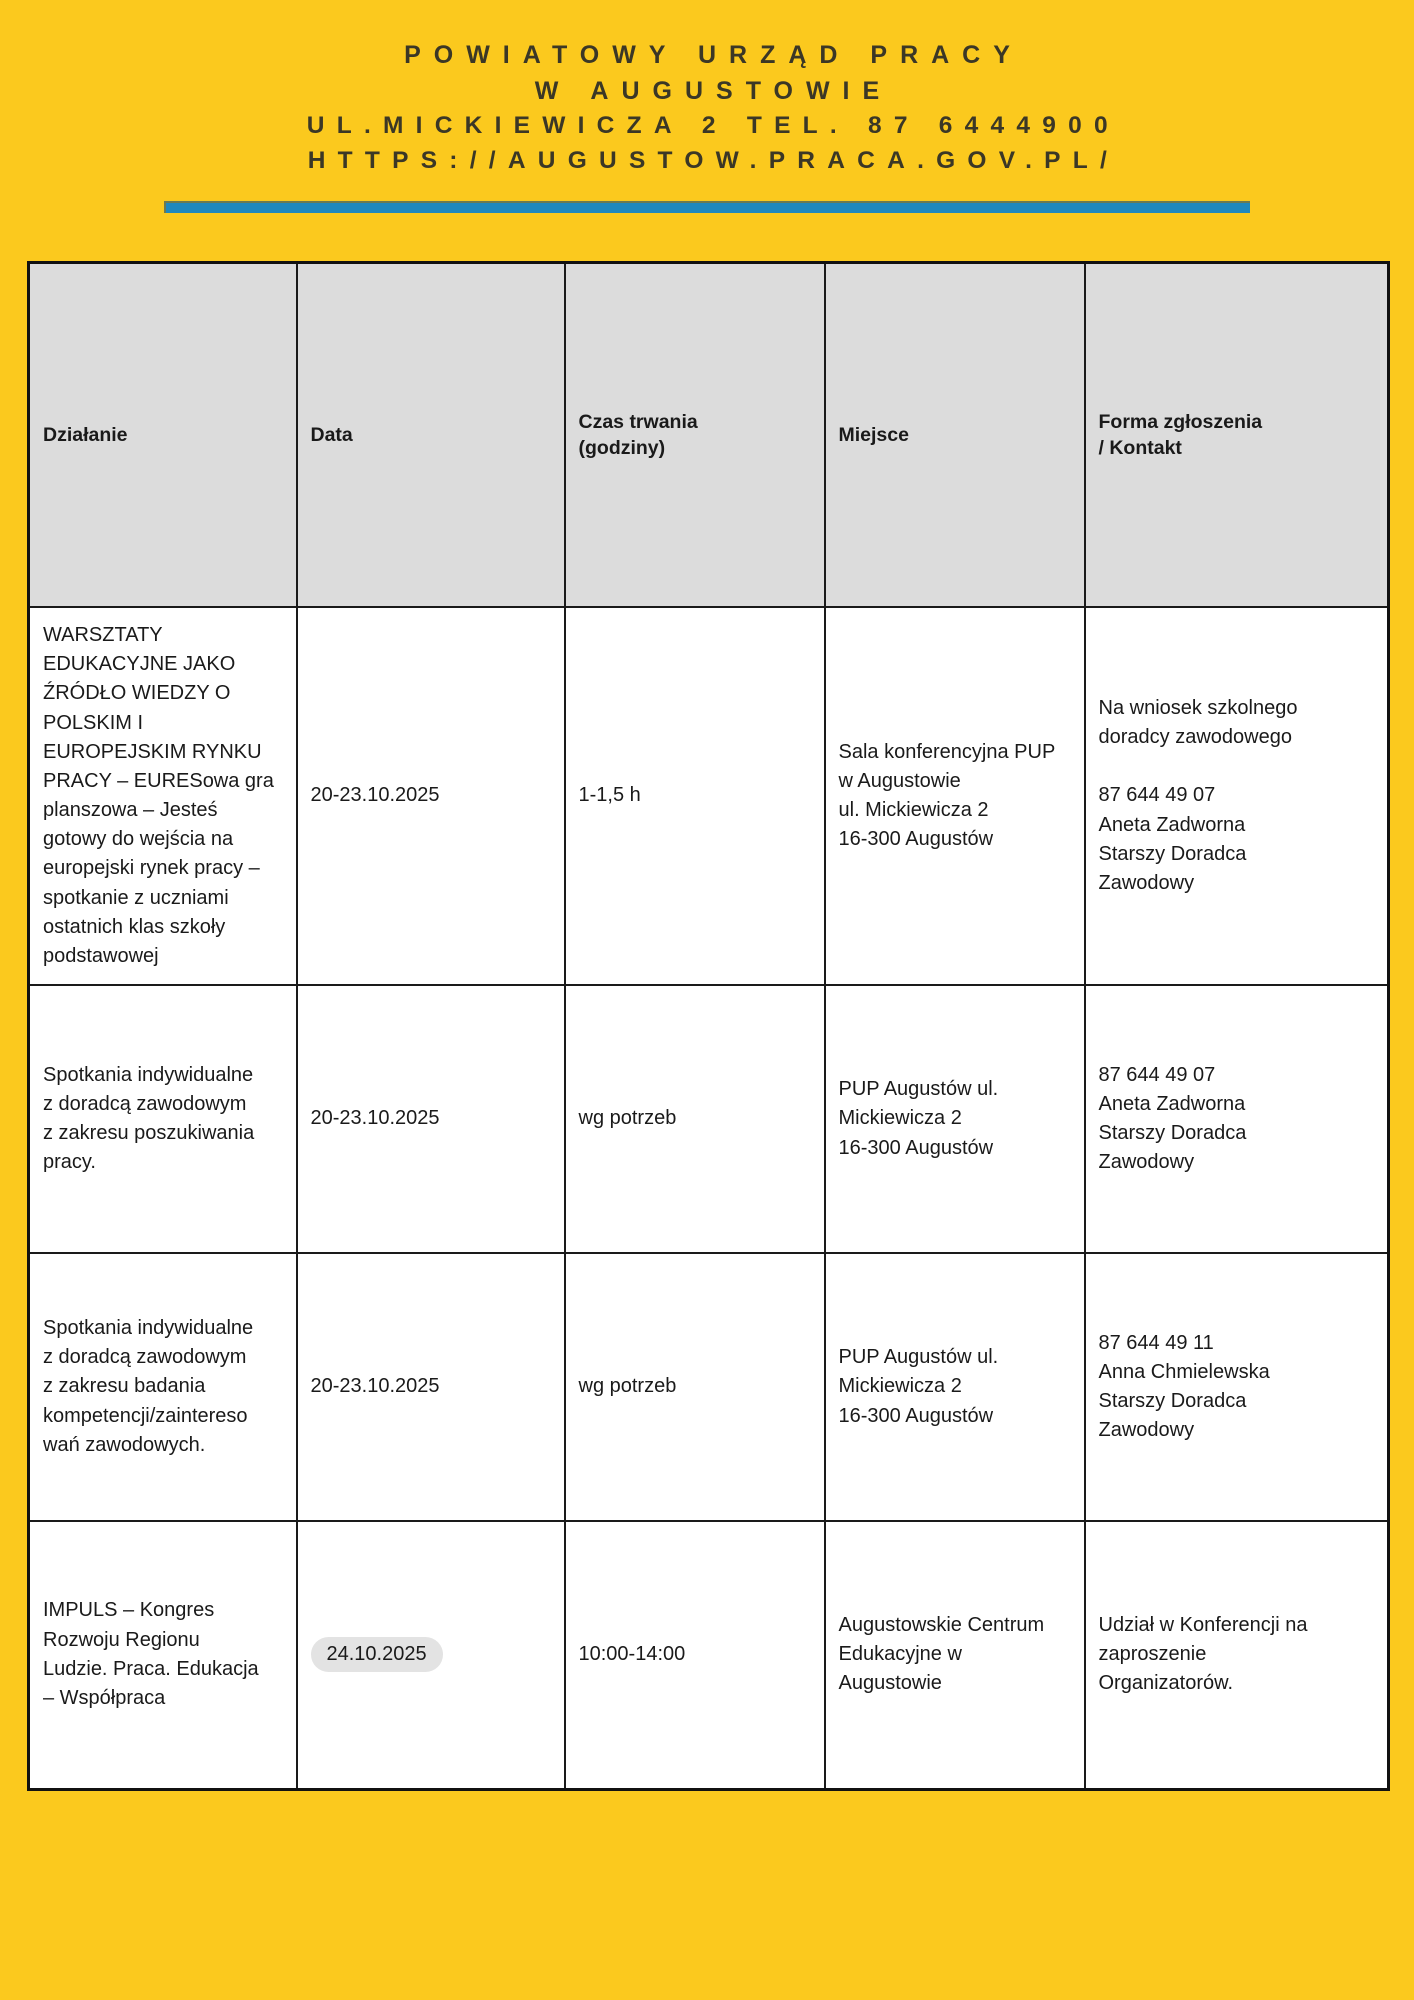 This screenshot has height=2000, width=1414. Describe the element at coordinates (713, 90) in the screenshot. I see `header-title-line-2: W AUGUSTOWIE` at that location.